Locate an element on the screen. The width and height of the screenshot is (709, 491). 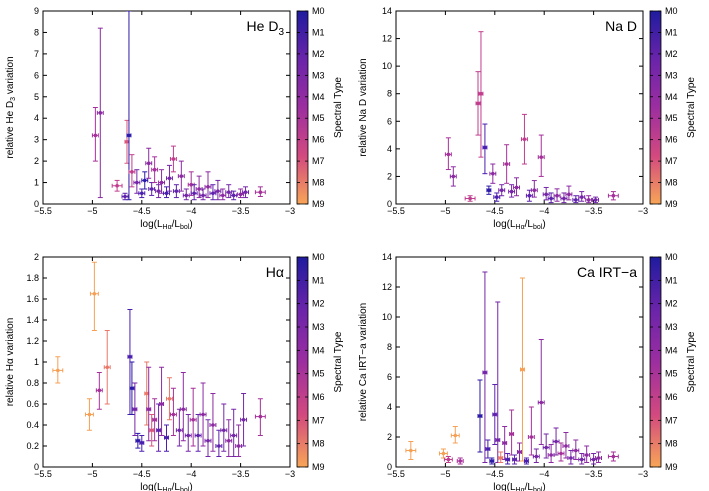
colorbar: M0 M1 M2 M3 M4 M5 M6 M7 M8 M9 Spectral Type is located at coordinates (320, 107).